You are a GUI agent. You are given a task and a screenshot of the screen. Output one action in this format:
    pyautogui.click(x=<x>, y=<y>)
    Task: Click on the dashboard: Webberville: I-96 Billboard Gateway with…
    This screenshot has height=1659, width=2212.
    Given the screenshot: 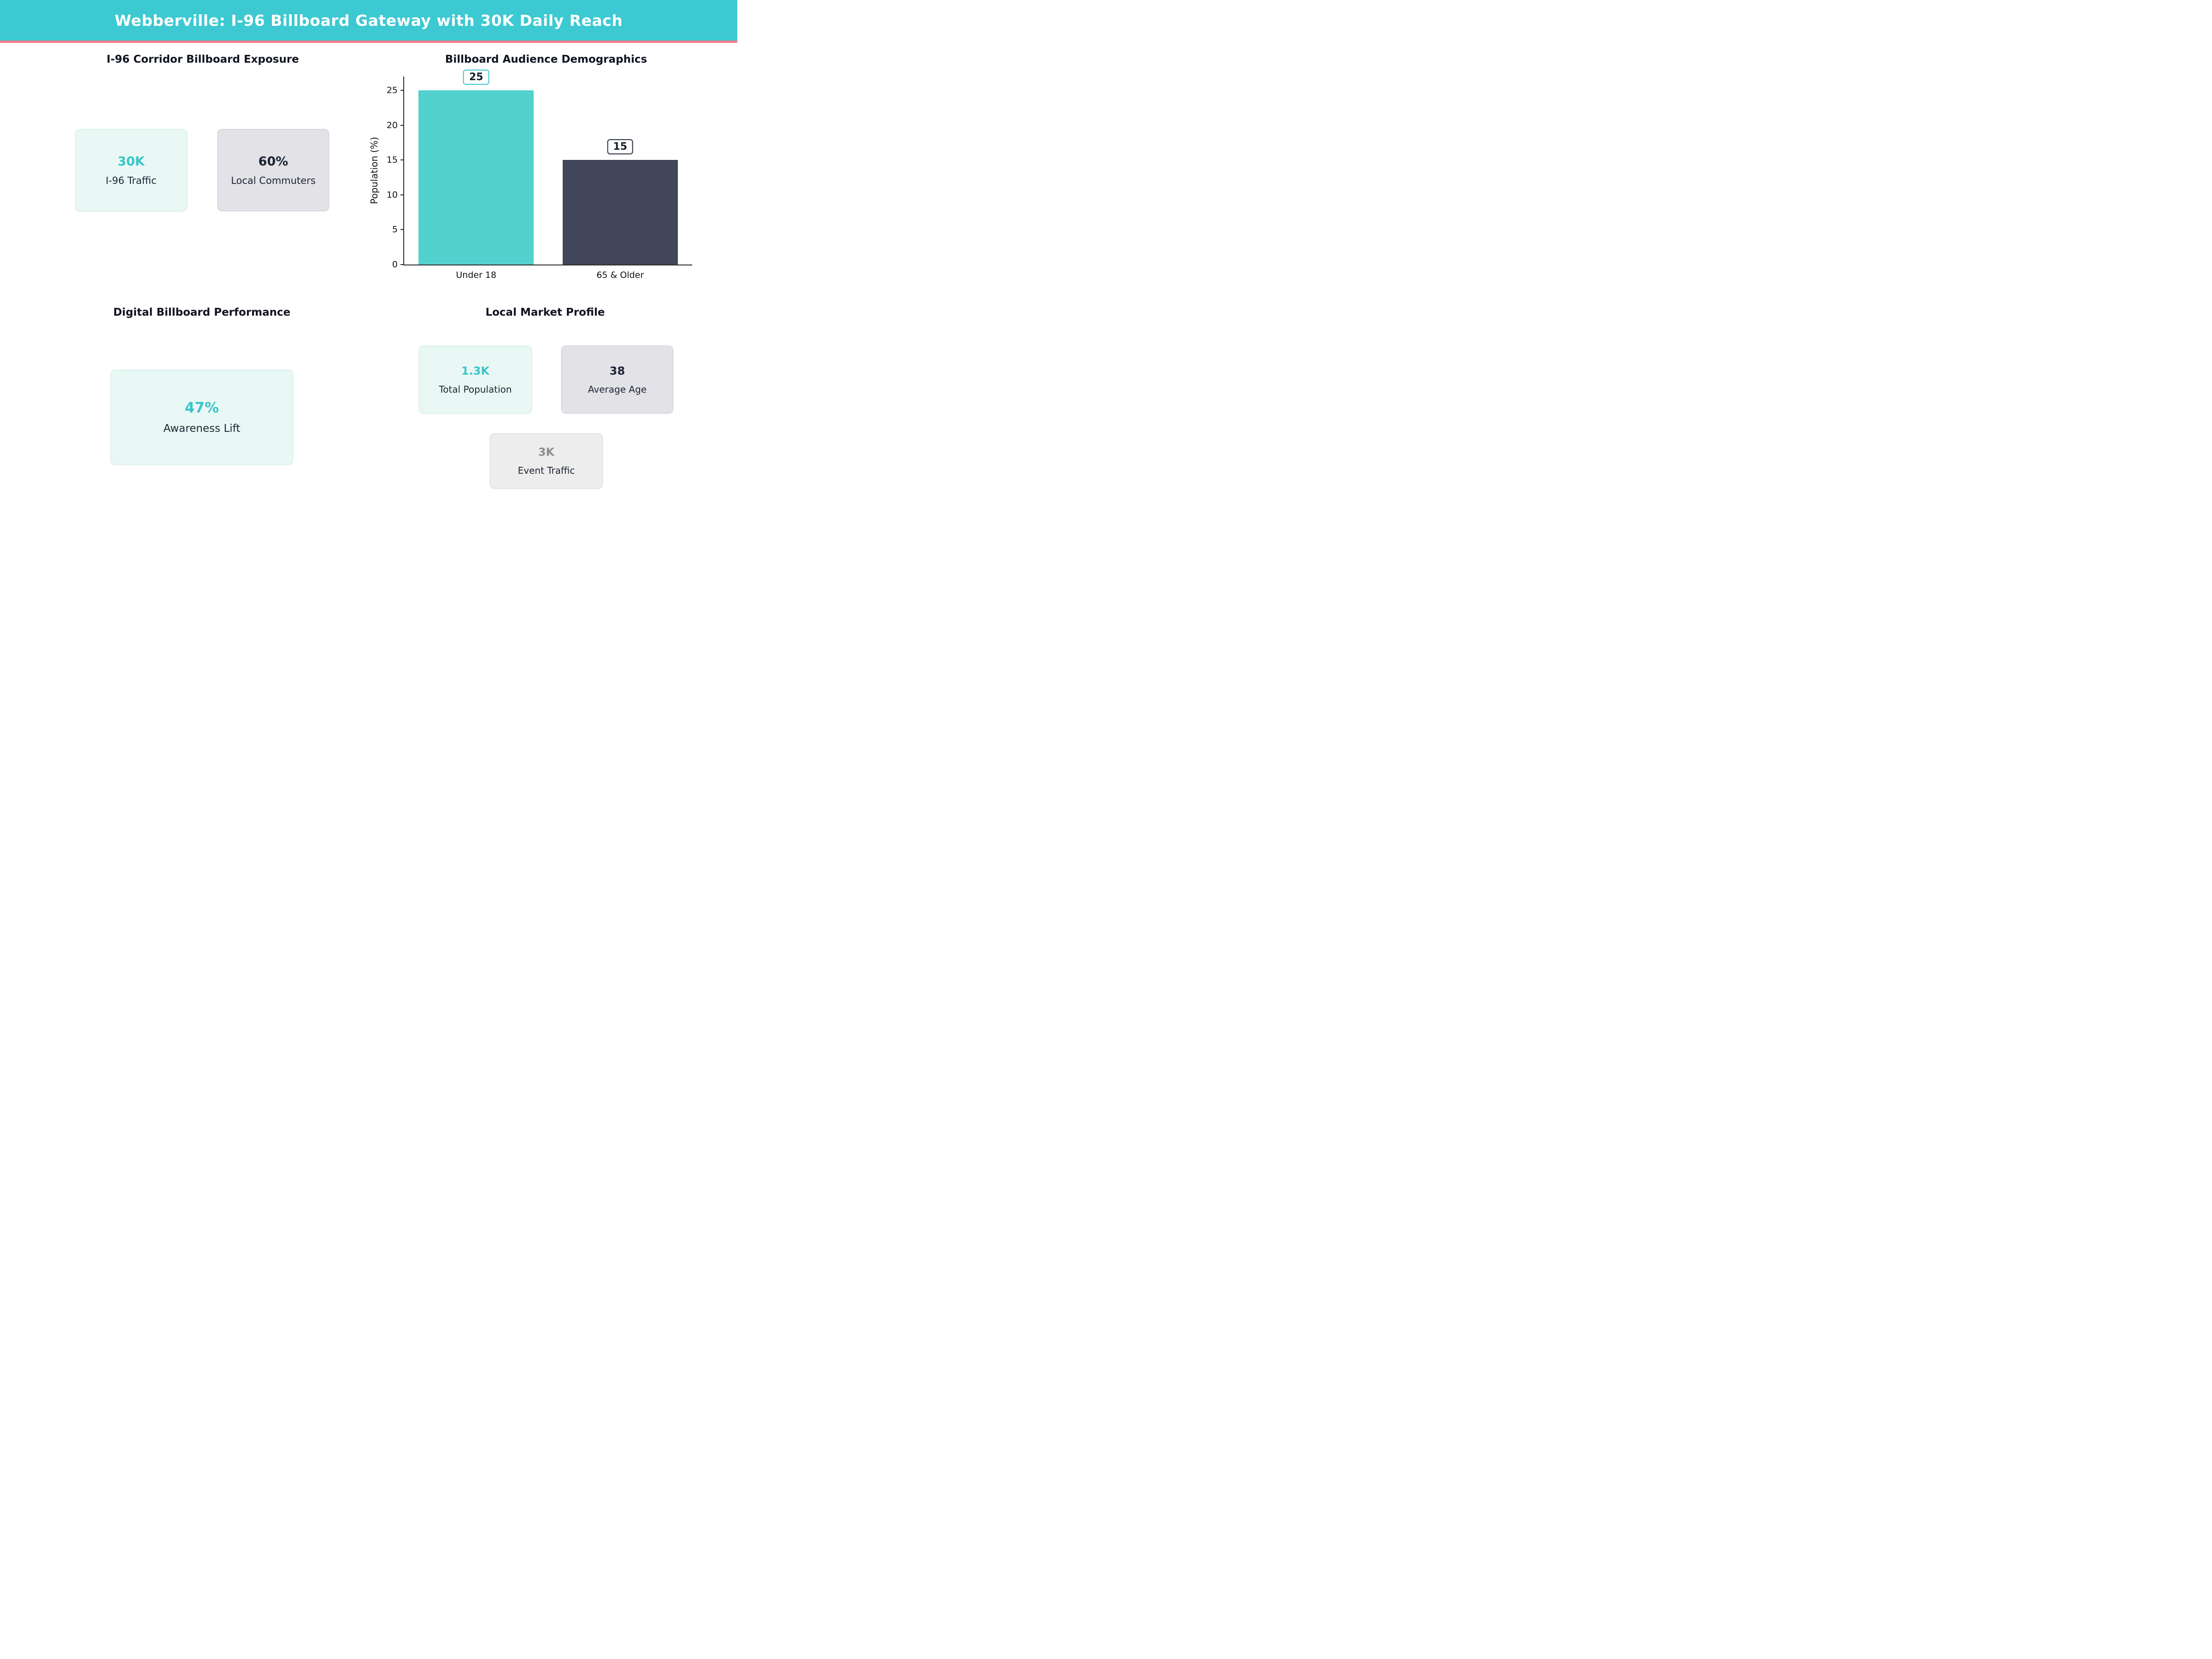 What is the action you would take?
    pyautogui.click(x=368, y=276)
    